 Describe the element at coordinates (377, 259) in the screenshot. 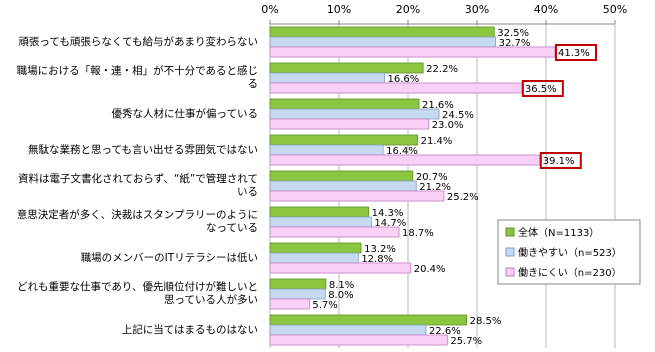

I see `value-label: 12.8%` at that location.